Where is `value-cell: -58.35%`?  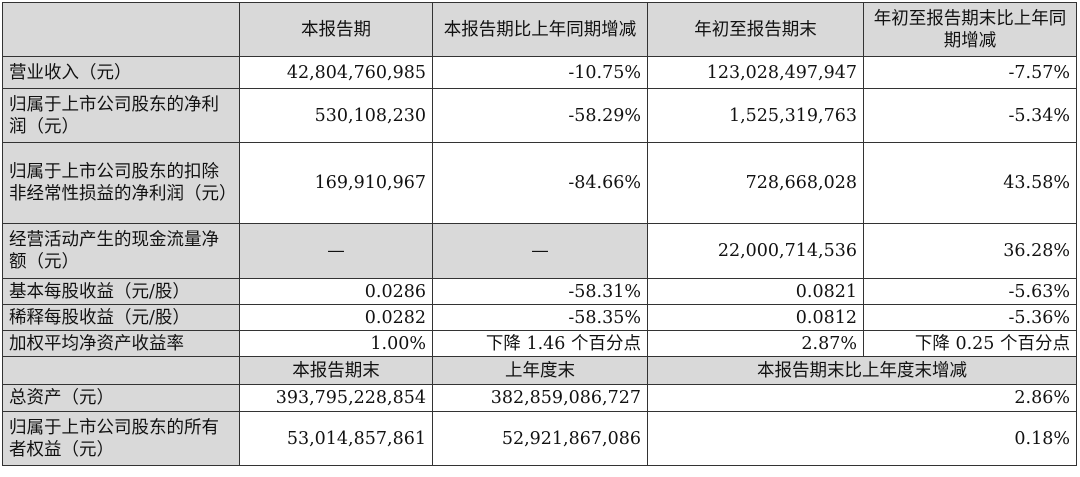
value-cell: -58.35% is located at coordinates (540, 317).